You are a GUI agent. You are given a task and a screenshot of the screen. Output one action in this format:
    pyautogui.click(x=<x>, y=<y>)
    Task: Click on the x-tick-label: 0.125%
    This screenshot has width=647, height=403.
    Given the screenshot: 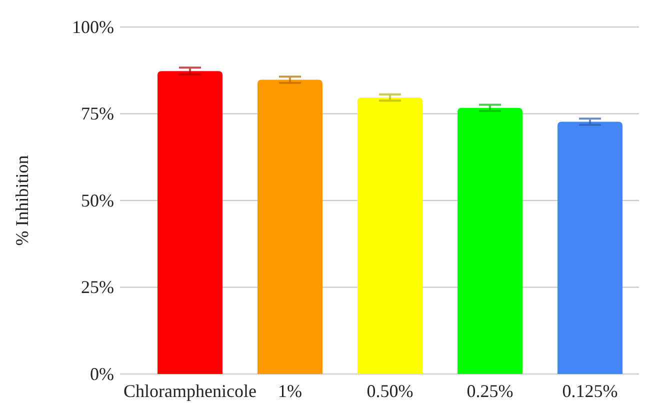 What is the action you would take?
    pyautogui.click(x=590, y=390)
    